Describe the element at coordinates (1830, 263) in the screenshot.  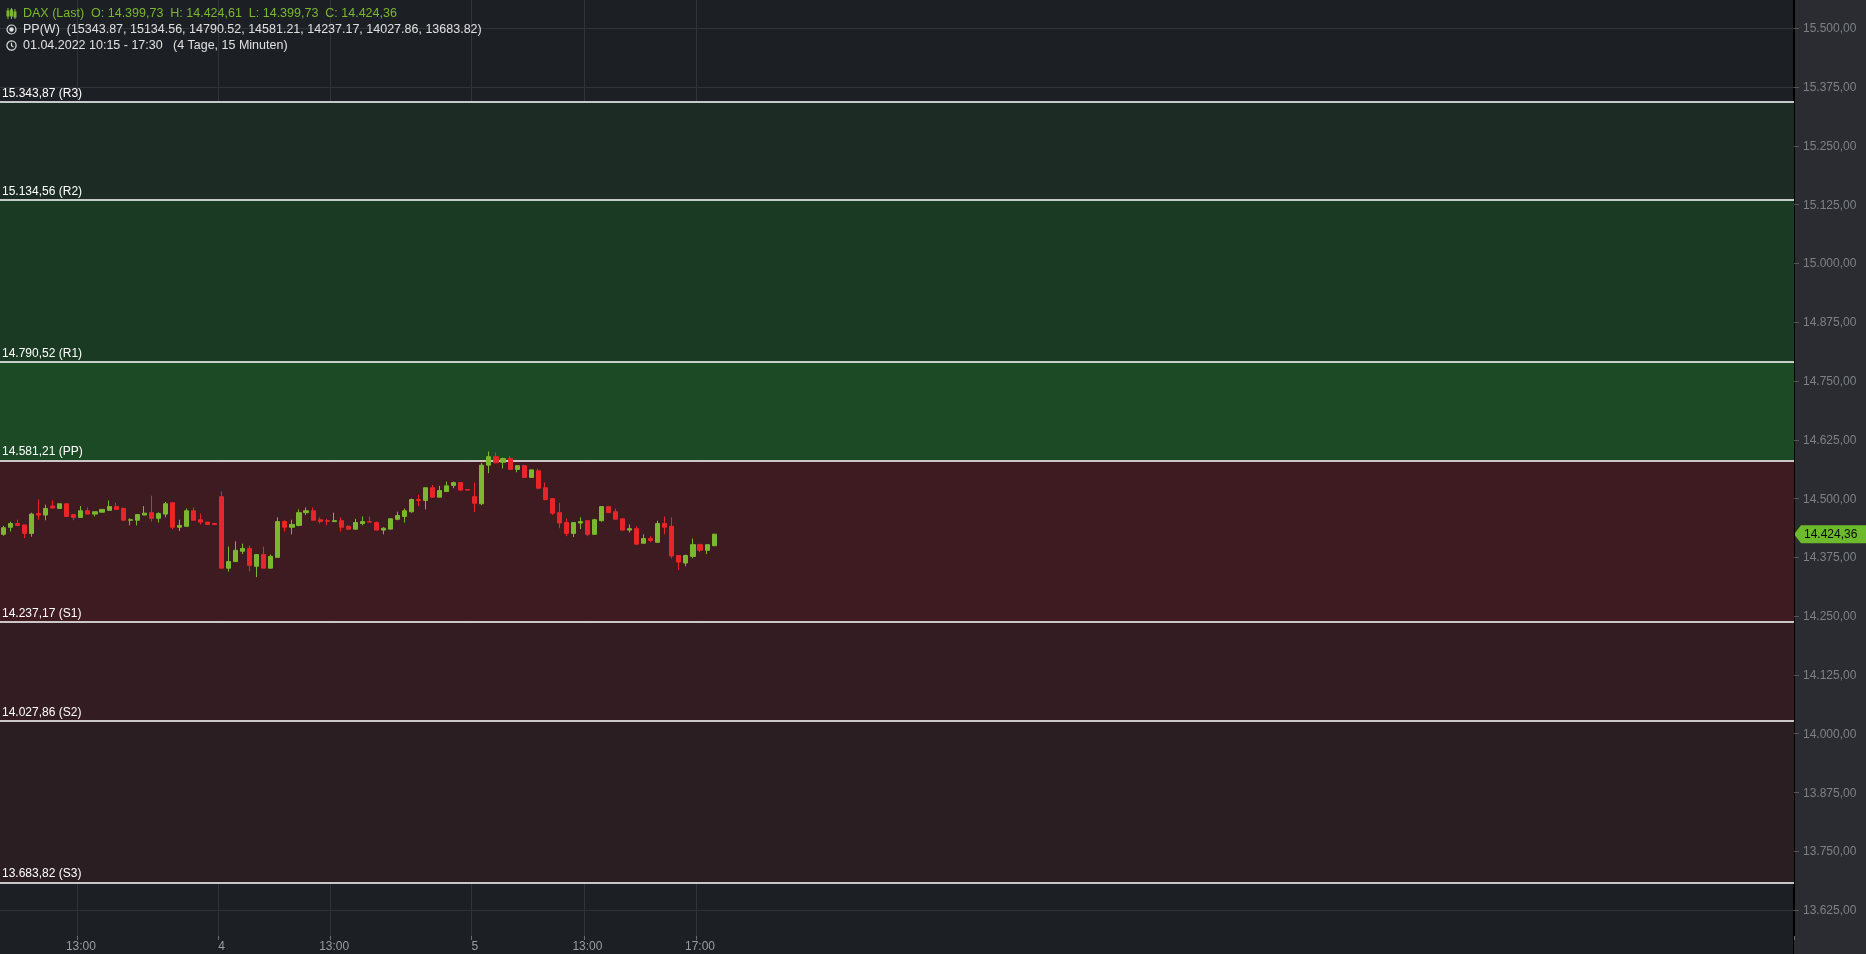
I see `y-tick-label: 15.000,00` at that location.